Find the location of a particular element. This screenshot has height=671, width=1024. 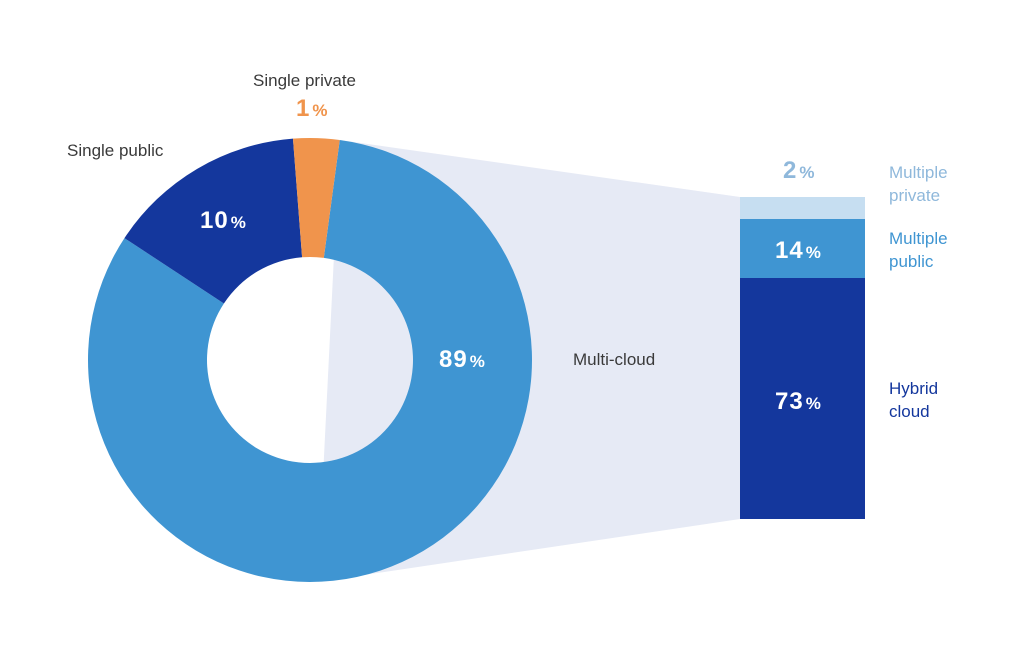

slice-single-private is located at coordinates (316, 198).